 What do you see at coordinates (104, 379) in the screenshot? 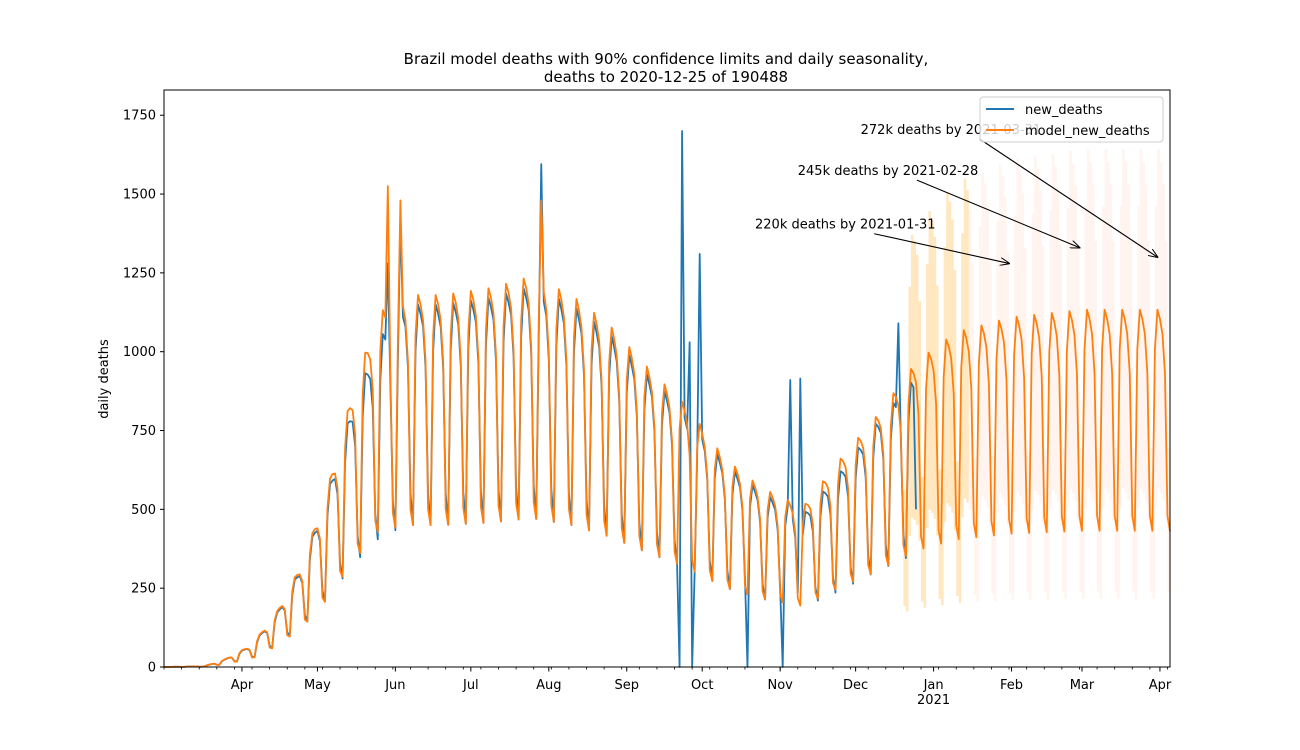
I see `y-axis-label: daily deaths` at bounding box center [104, 379].